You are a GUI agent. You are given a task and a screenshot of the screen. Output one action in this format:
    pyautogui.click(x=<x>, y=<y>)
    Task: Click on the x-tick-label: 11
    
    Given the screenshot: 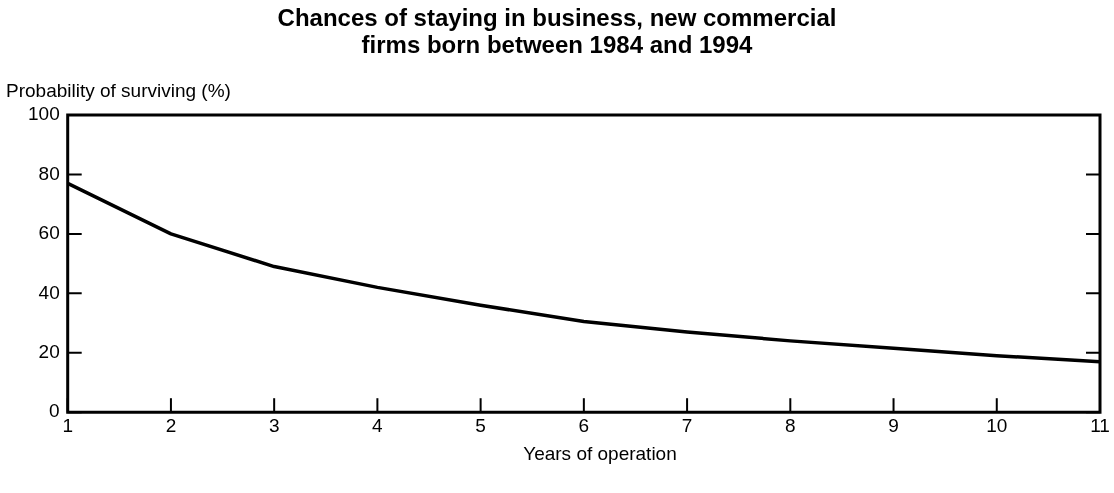 What is the action you would take?
    pyautogui.click(x=1100, y=425)
    